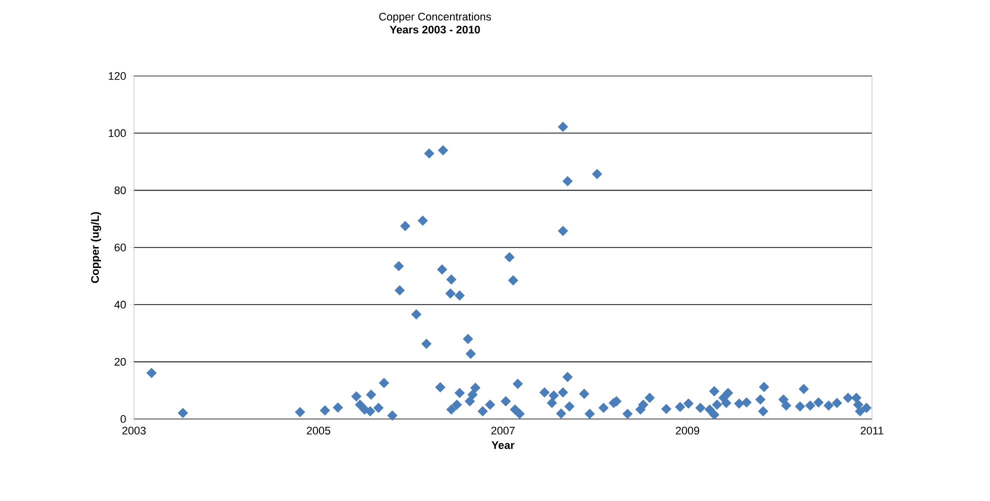  Describe the element at coordinates (688, 430) in the screenshot. I see `x-tick-label: 2009` at that location.